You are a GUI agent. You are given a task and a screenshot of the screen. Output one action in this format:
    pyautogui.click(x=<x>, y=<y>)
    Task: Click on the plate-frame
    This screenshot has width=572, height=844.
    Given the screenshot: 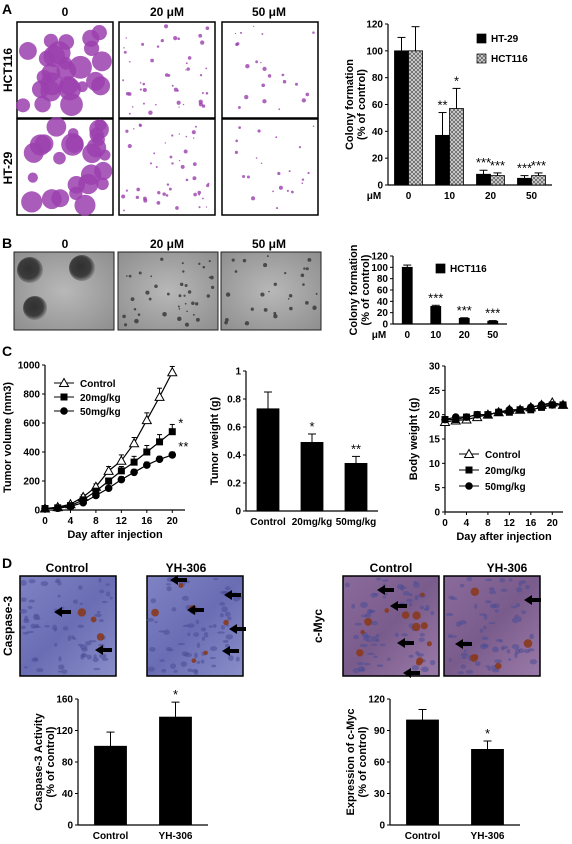 What is the action you would take?
    pyautogui.click(x=167, y=167)
    